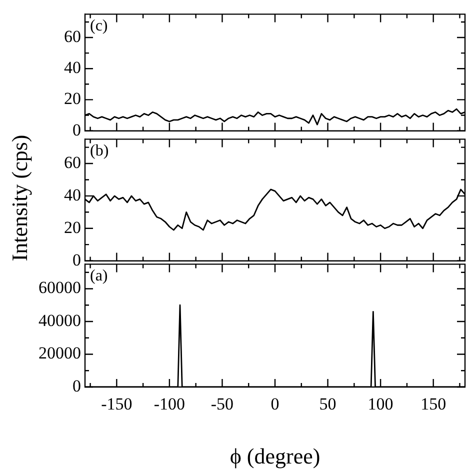  Describe the element at coordinates (99, 275) in the screenshot. I see `annotation: (a)` at that location.